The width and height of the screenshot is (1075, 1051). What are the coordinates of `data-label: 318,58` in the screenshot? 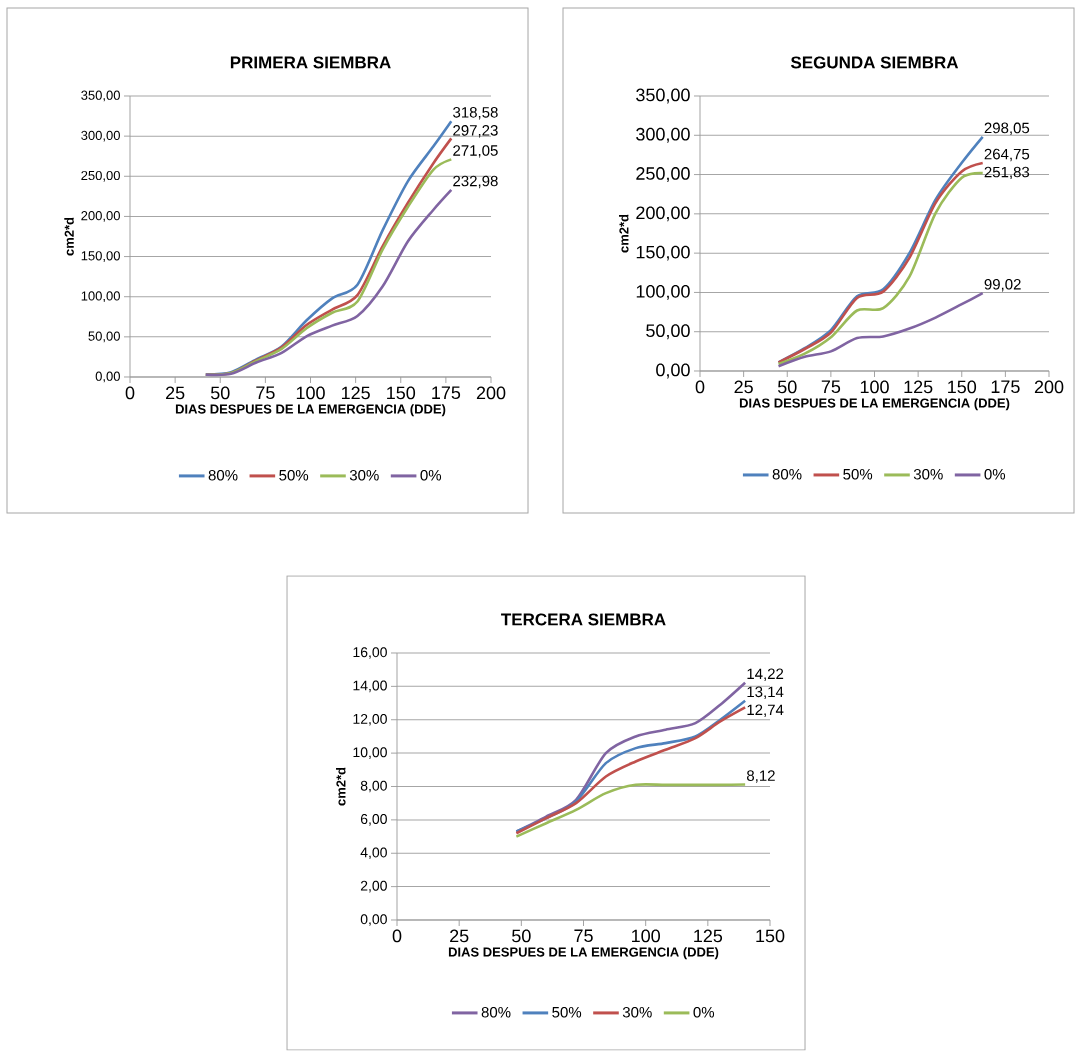 It's located at (475, 113).